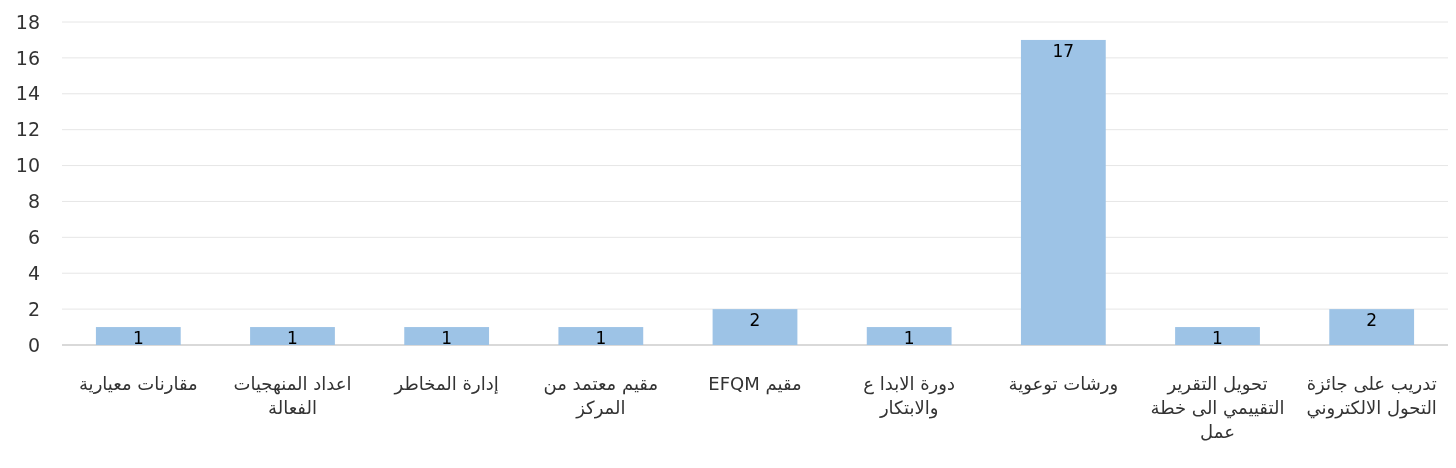 The image size is (1456, 468). Describe the element at coordinates (33, 201) in the screenshot. I see `y-tick-label: 8` at that location.